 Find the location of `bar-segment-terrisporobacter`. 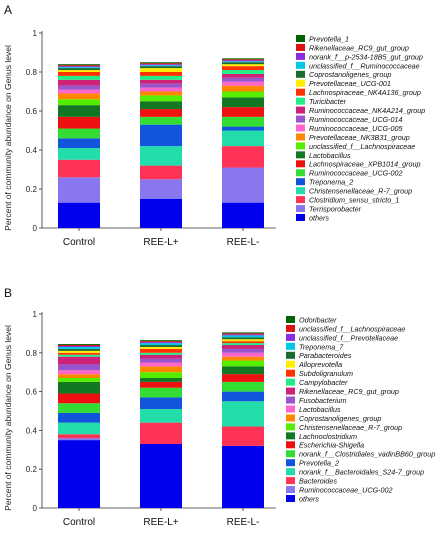

bar-segment-terrisporobacter is located at coordinates (161, 189).